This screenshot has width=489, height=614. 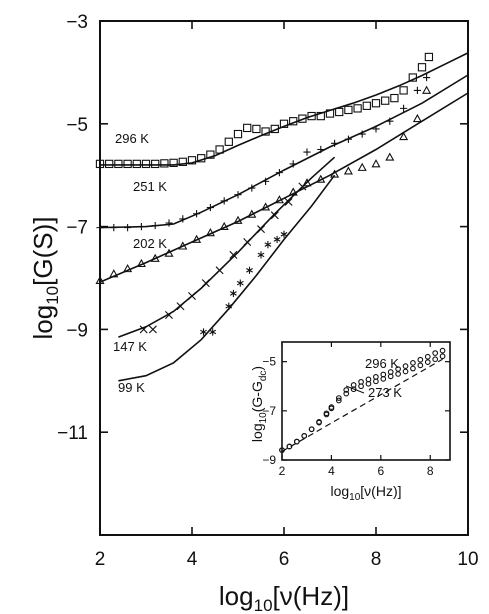 I want to click on data-point-s3-9-shape, so click(x=261, y=229).